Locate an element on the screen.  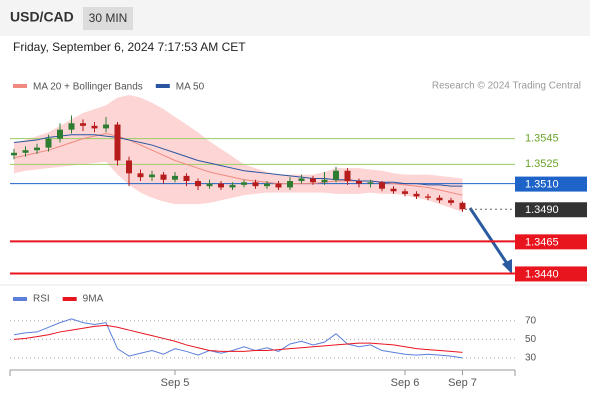
legend-label: 9MA is located at coordinates (93, 299).